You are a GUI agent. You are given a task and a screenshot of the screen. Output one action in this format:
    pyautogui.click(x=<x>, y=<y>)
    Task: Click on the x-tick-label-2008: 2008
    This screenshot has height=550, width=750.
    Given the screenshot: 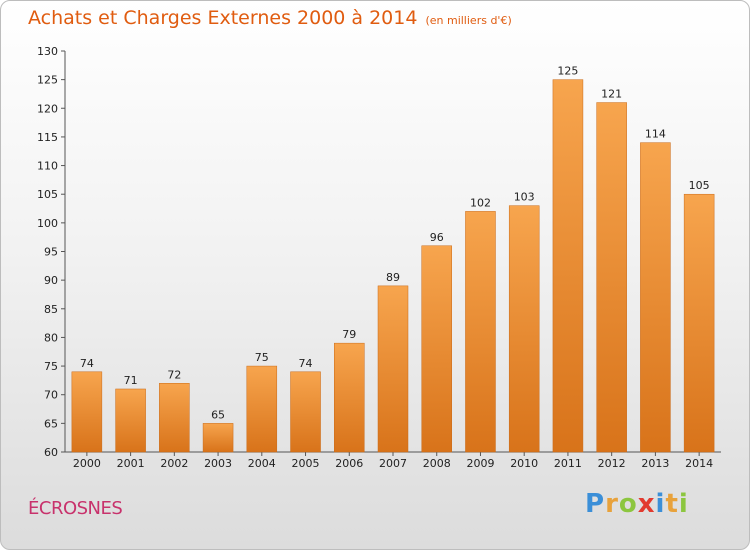 What is the action you would take?
    pyautogui.click(x=437, y=463)
    